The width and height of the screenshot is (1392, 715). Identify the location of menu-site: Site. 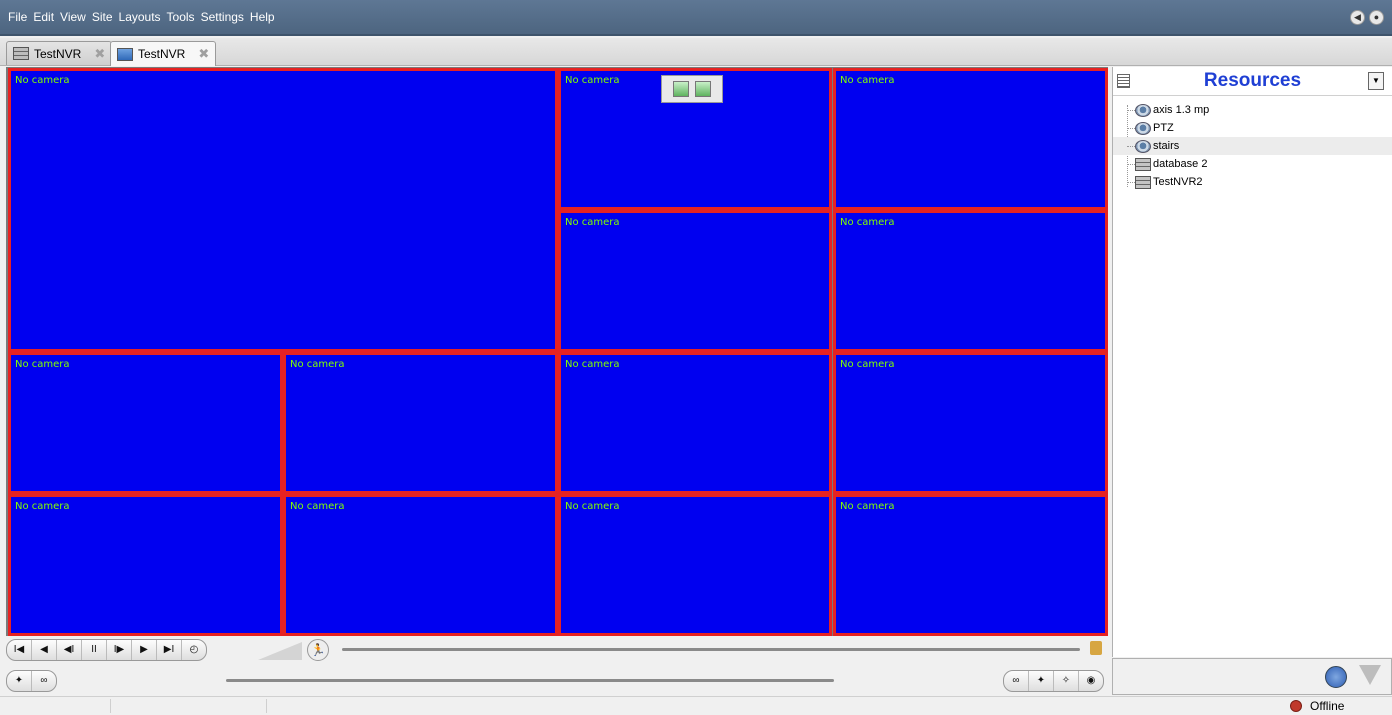
(102, 17).